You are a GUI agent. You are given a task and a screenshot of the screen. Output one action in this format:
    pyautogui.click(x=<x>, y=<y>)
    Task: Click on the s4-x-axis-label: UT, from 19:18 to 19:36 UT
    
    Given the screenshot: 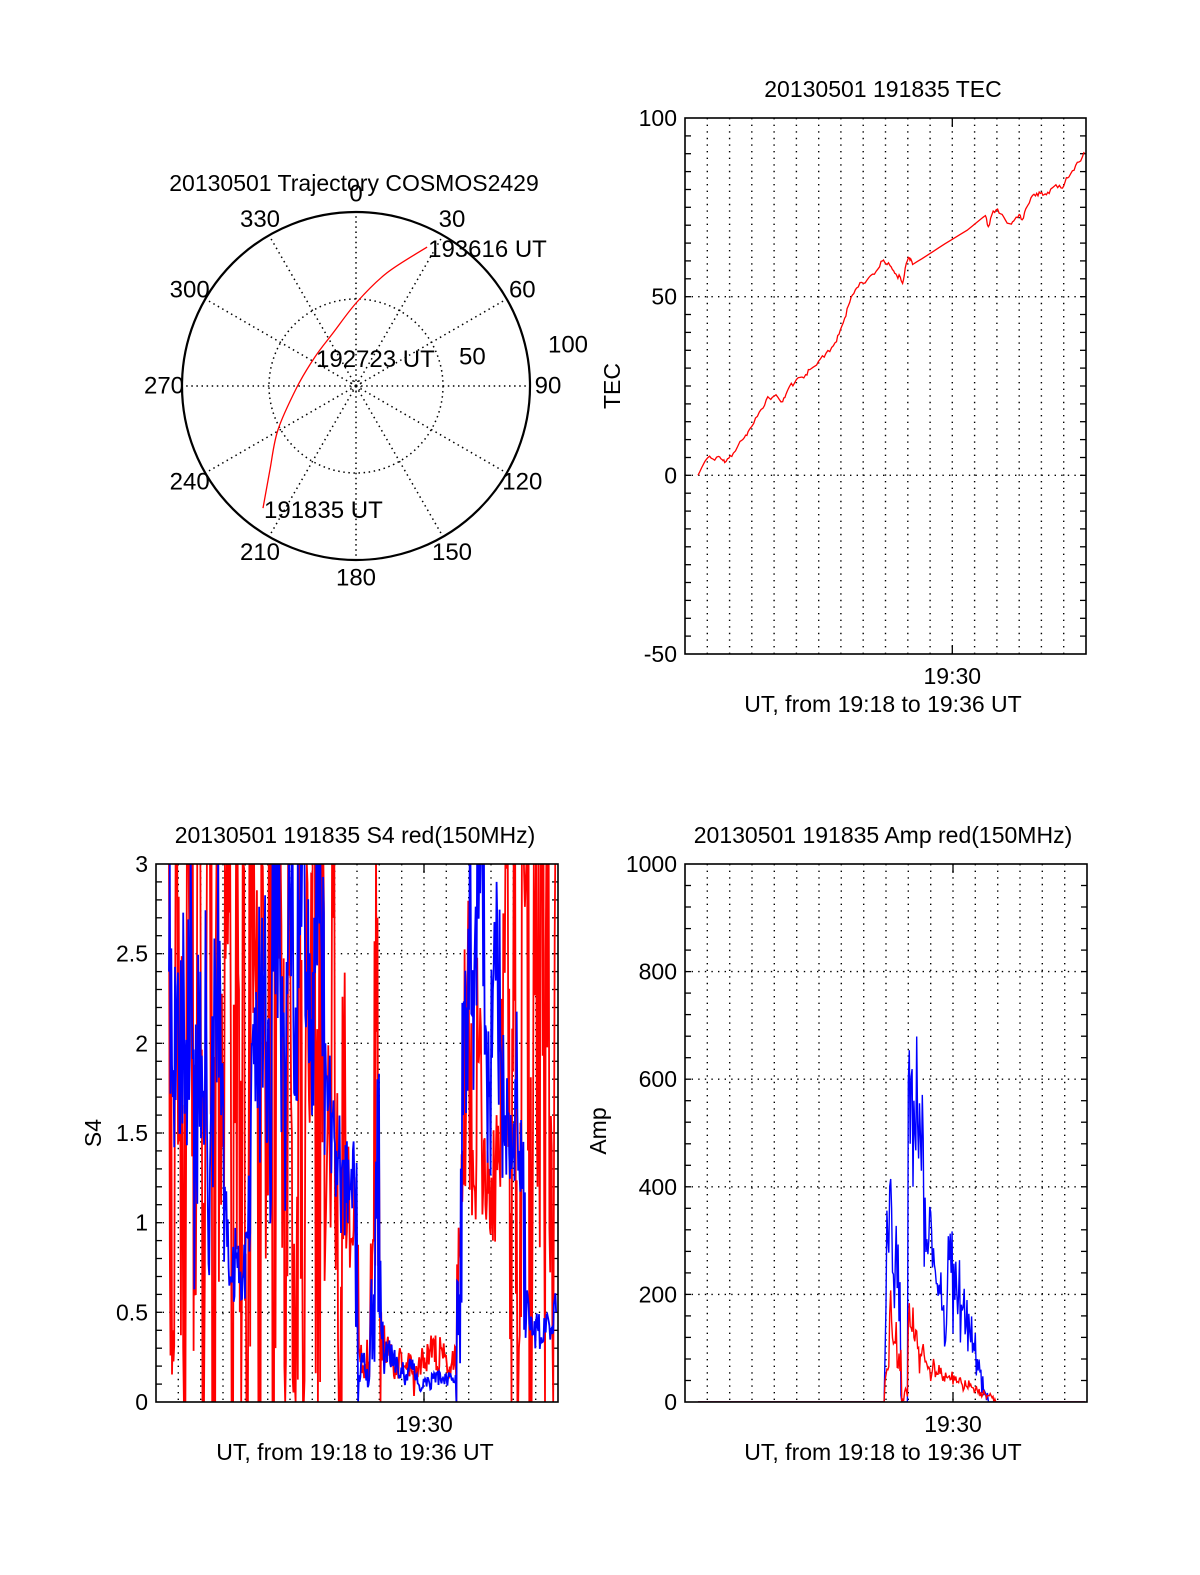 What is the action you would take?
    pyautogui.click(x=354, y=1452)
    